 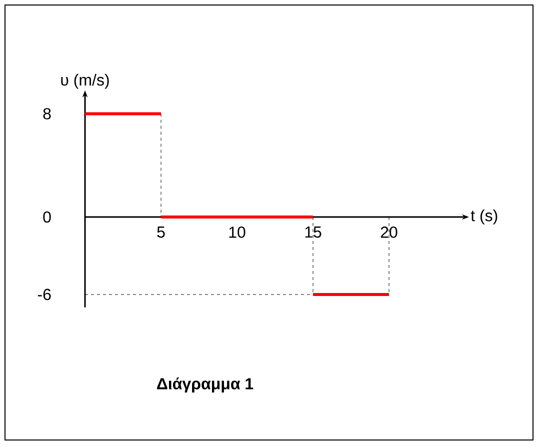 What do you see at coordinates (44, 294) in the screenshot?
I see `y-tick-label: -6` at bounding box center [44, 294].